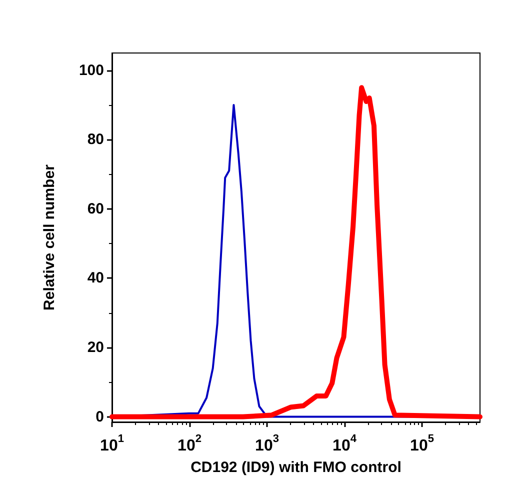 The width and height of the screenshot is (508, 500). I want to click on x-axis-title: CD192 (ID9) with FMO control, so click(296, 467).